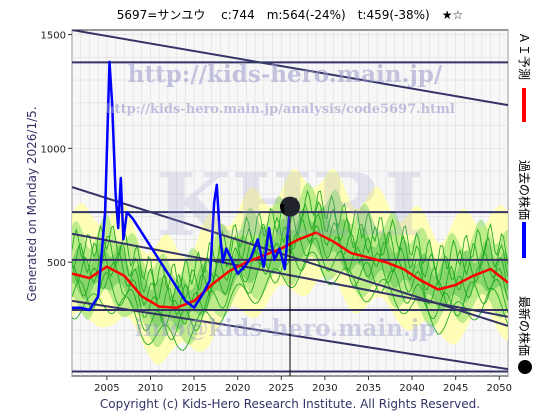  What do you see at coordinates (525, 367) in the screenshot?
I see `legend-latest-dot` at bounding box center [525, 367].